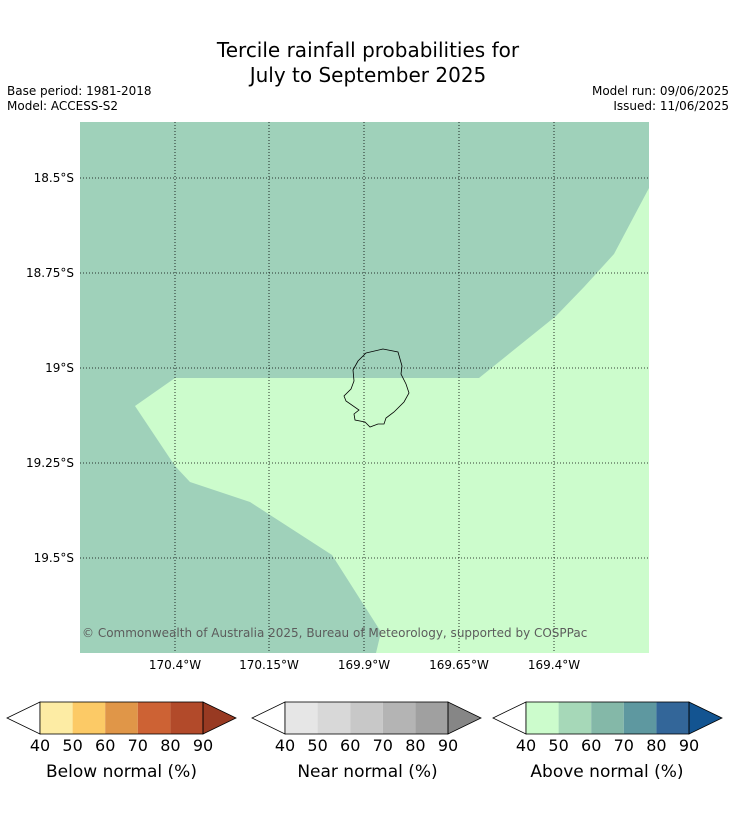  Describe the element at coordinates (79, 91) in the screenshot. I see `base-period: Base period: 1981-2018` at that location.